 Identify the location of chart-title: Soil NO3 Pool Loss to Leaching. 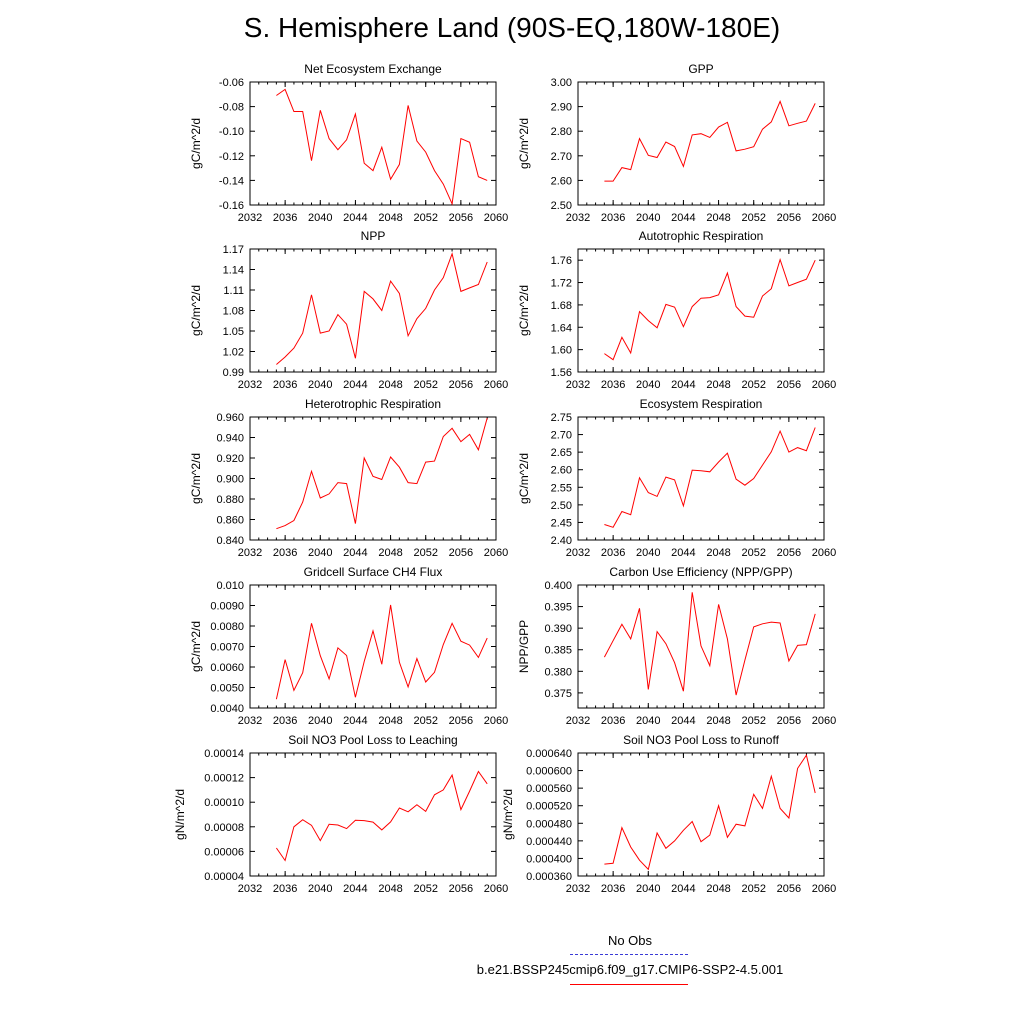
(372, 740).